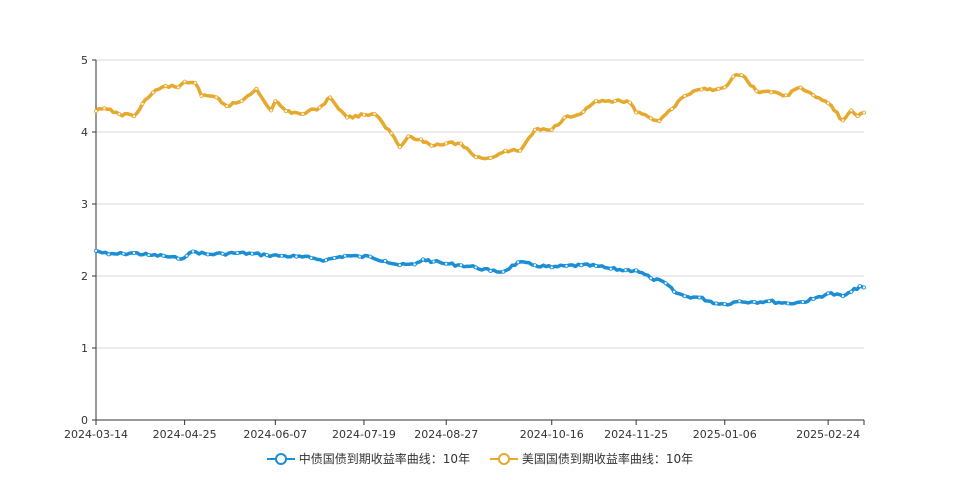 The height and width of the screenshot is (480, 960). Describe the element at coordinates (503, 459) in the screenshot. I see `legend-swatch-us-icon` at that location.